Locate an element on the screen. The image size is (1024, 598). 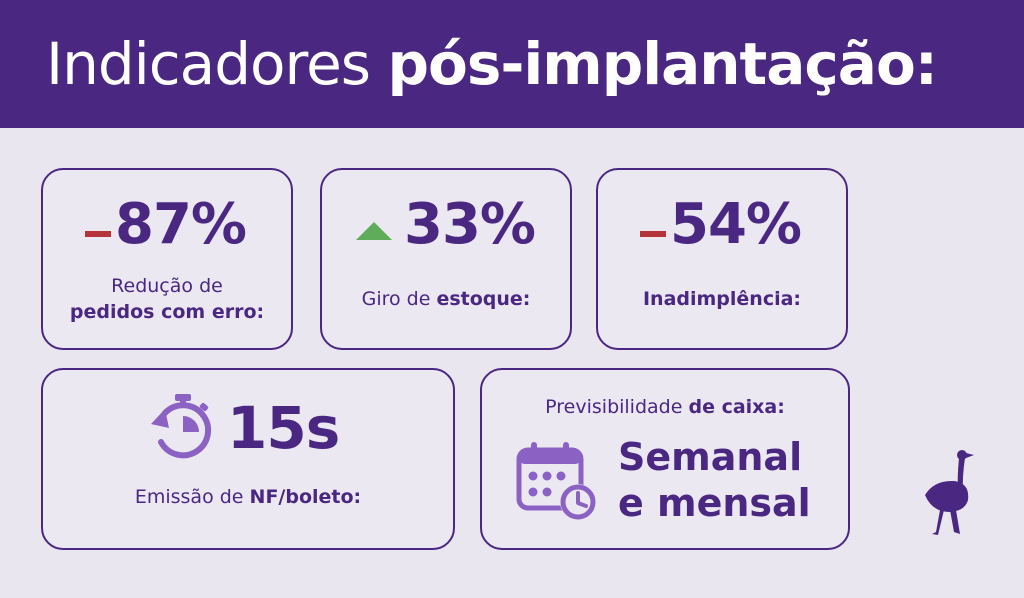
card-label-bold: Inadimplência: is located at coordinates (722, 299).